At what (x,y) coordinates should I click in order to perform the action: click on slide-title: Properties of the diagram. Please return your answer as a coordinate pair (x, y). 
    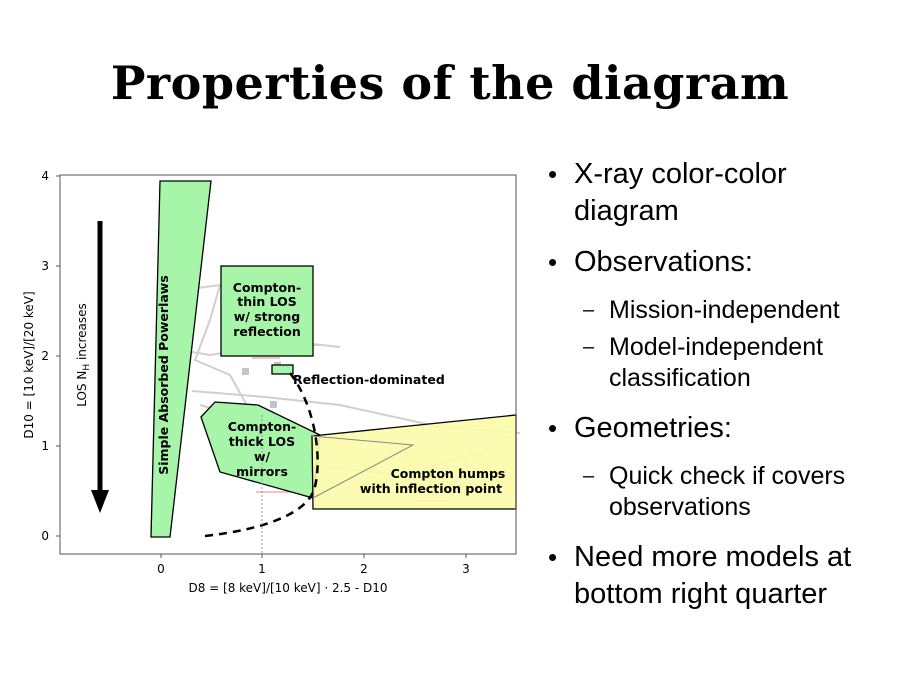
    Looking at the image, I should click on (450, 83).